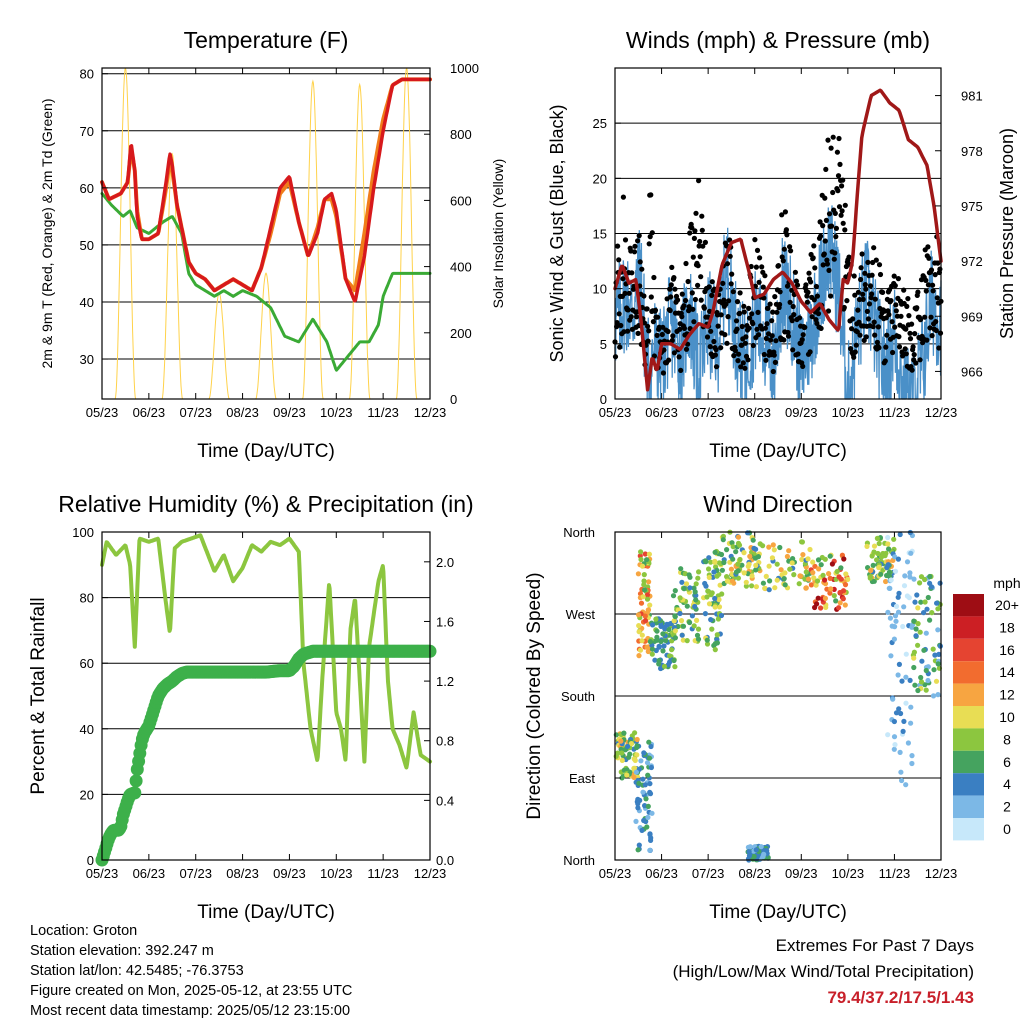  I want to click on y-right-tick-label-1-1: 969, so click(972, 316).